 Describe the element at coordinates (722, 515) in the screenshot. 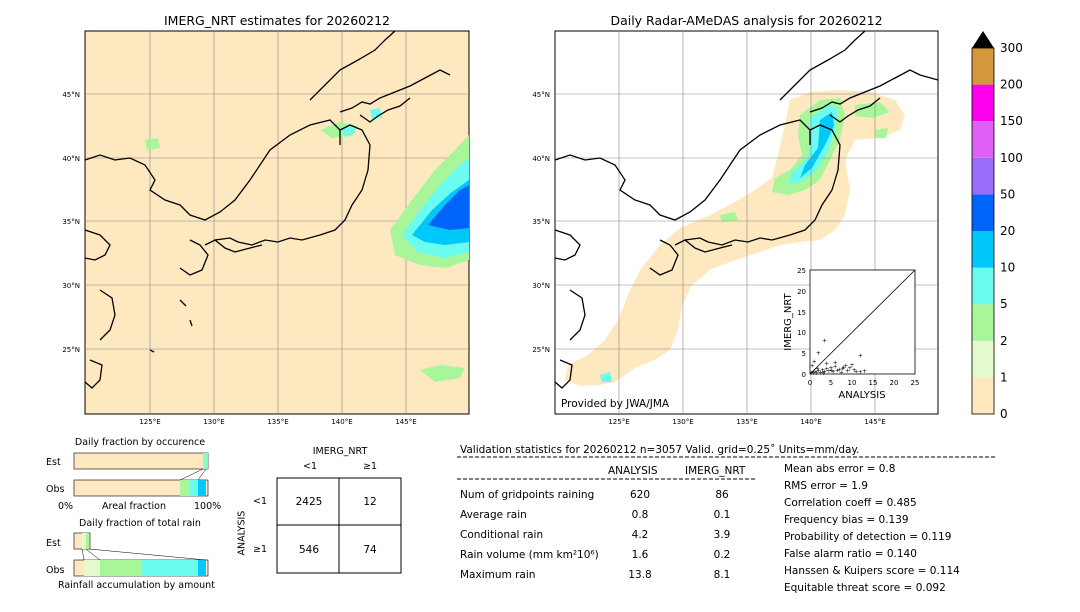

I see `validation-row-imerg: 0.1` at that location.